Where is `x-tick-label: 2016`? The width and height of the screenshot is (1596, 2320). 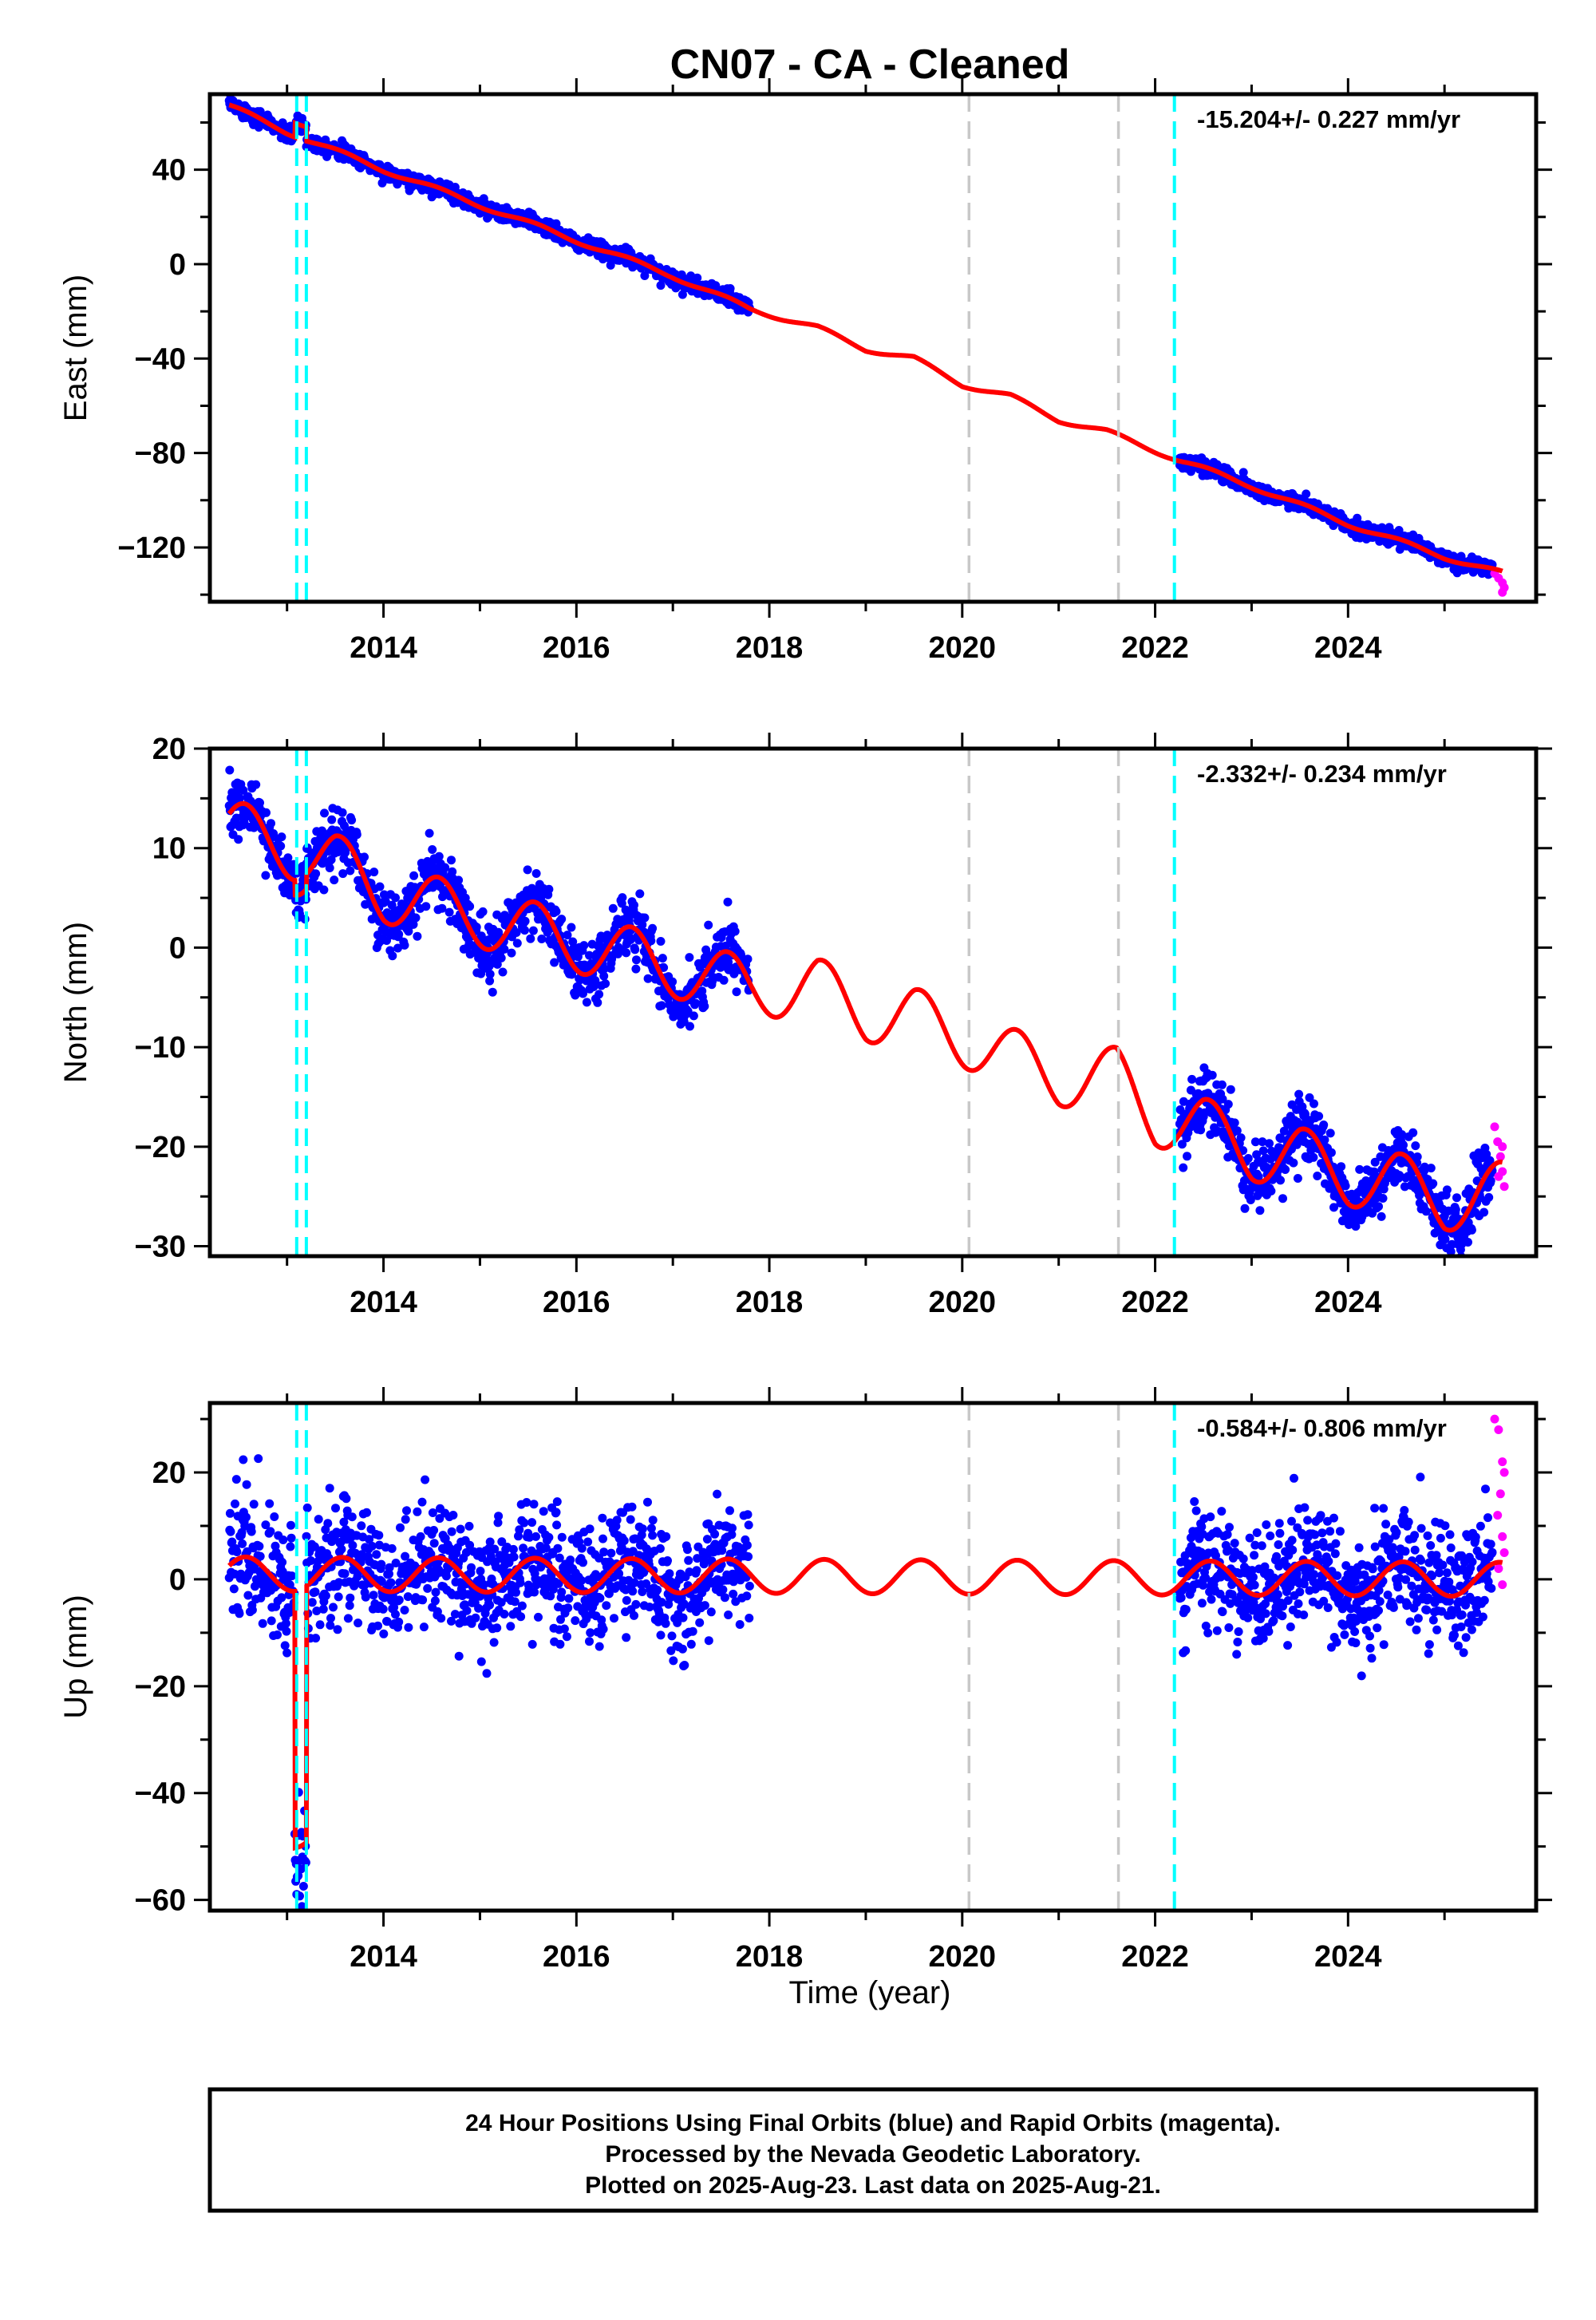
x-tick-label: 2016 is located at coordinates (576, 648).